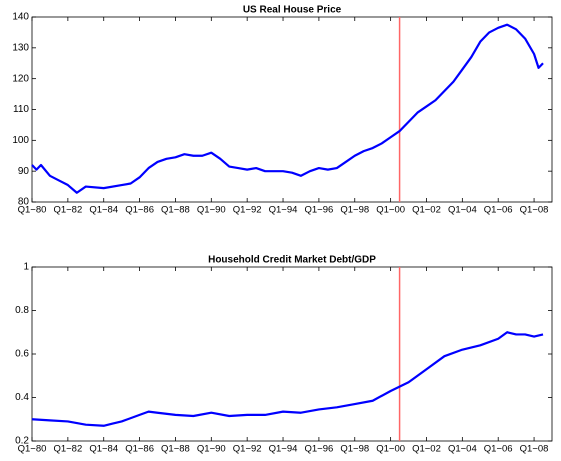  I want to click on y-tick-label: 80, so click(24, 202).